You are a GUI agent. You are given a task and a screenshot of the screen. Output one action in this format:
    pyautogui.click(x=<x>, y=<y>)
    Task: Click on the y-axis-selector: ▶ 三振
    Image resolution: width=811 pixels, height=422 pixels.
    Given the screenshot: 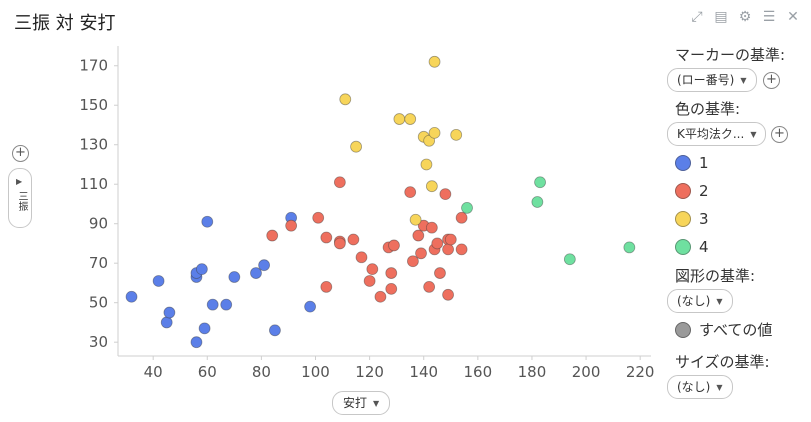 What is the action you would take?
    pyautogui.click(x=20, y=198)
    